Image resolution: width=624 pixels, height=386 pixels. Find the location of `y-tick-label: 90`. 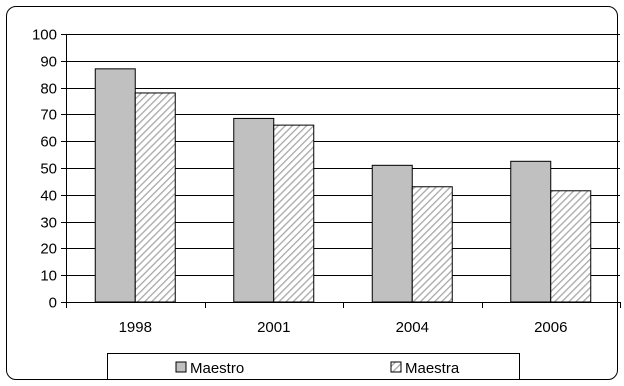

y-tick-label: 90 is located at coordinates (48, 62).